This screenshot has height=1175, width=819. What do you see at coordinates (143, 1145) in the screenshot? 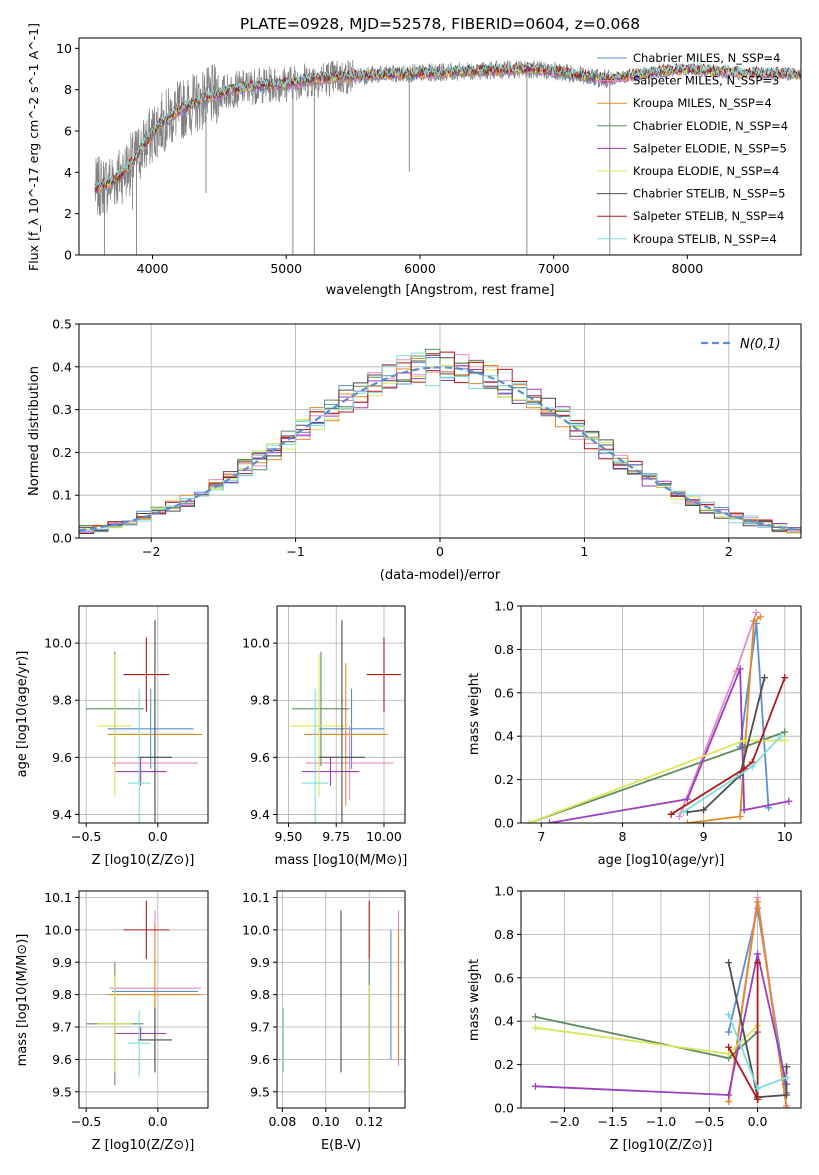
I see `mass-vs-Z-xlabel: Z [log10(Z/Z⊙)]` at bounding box center [143, 1145].